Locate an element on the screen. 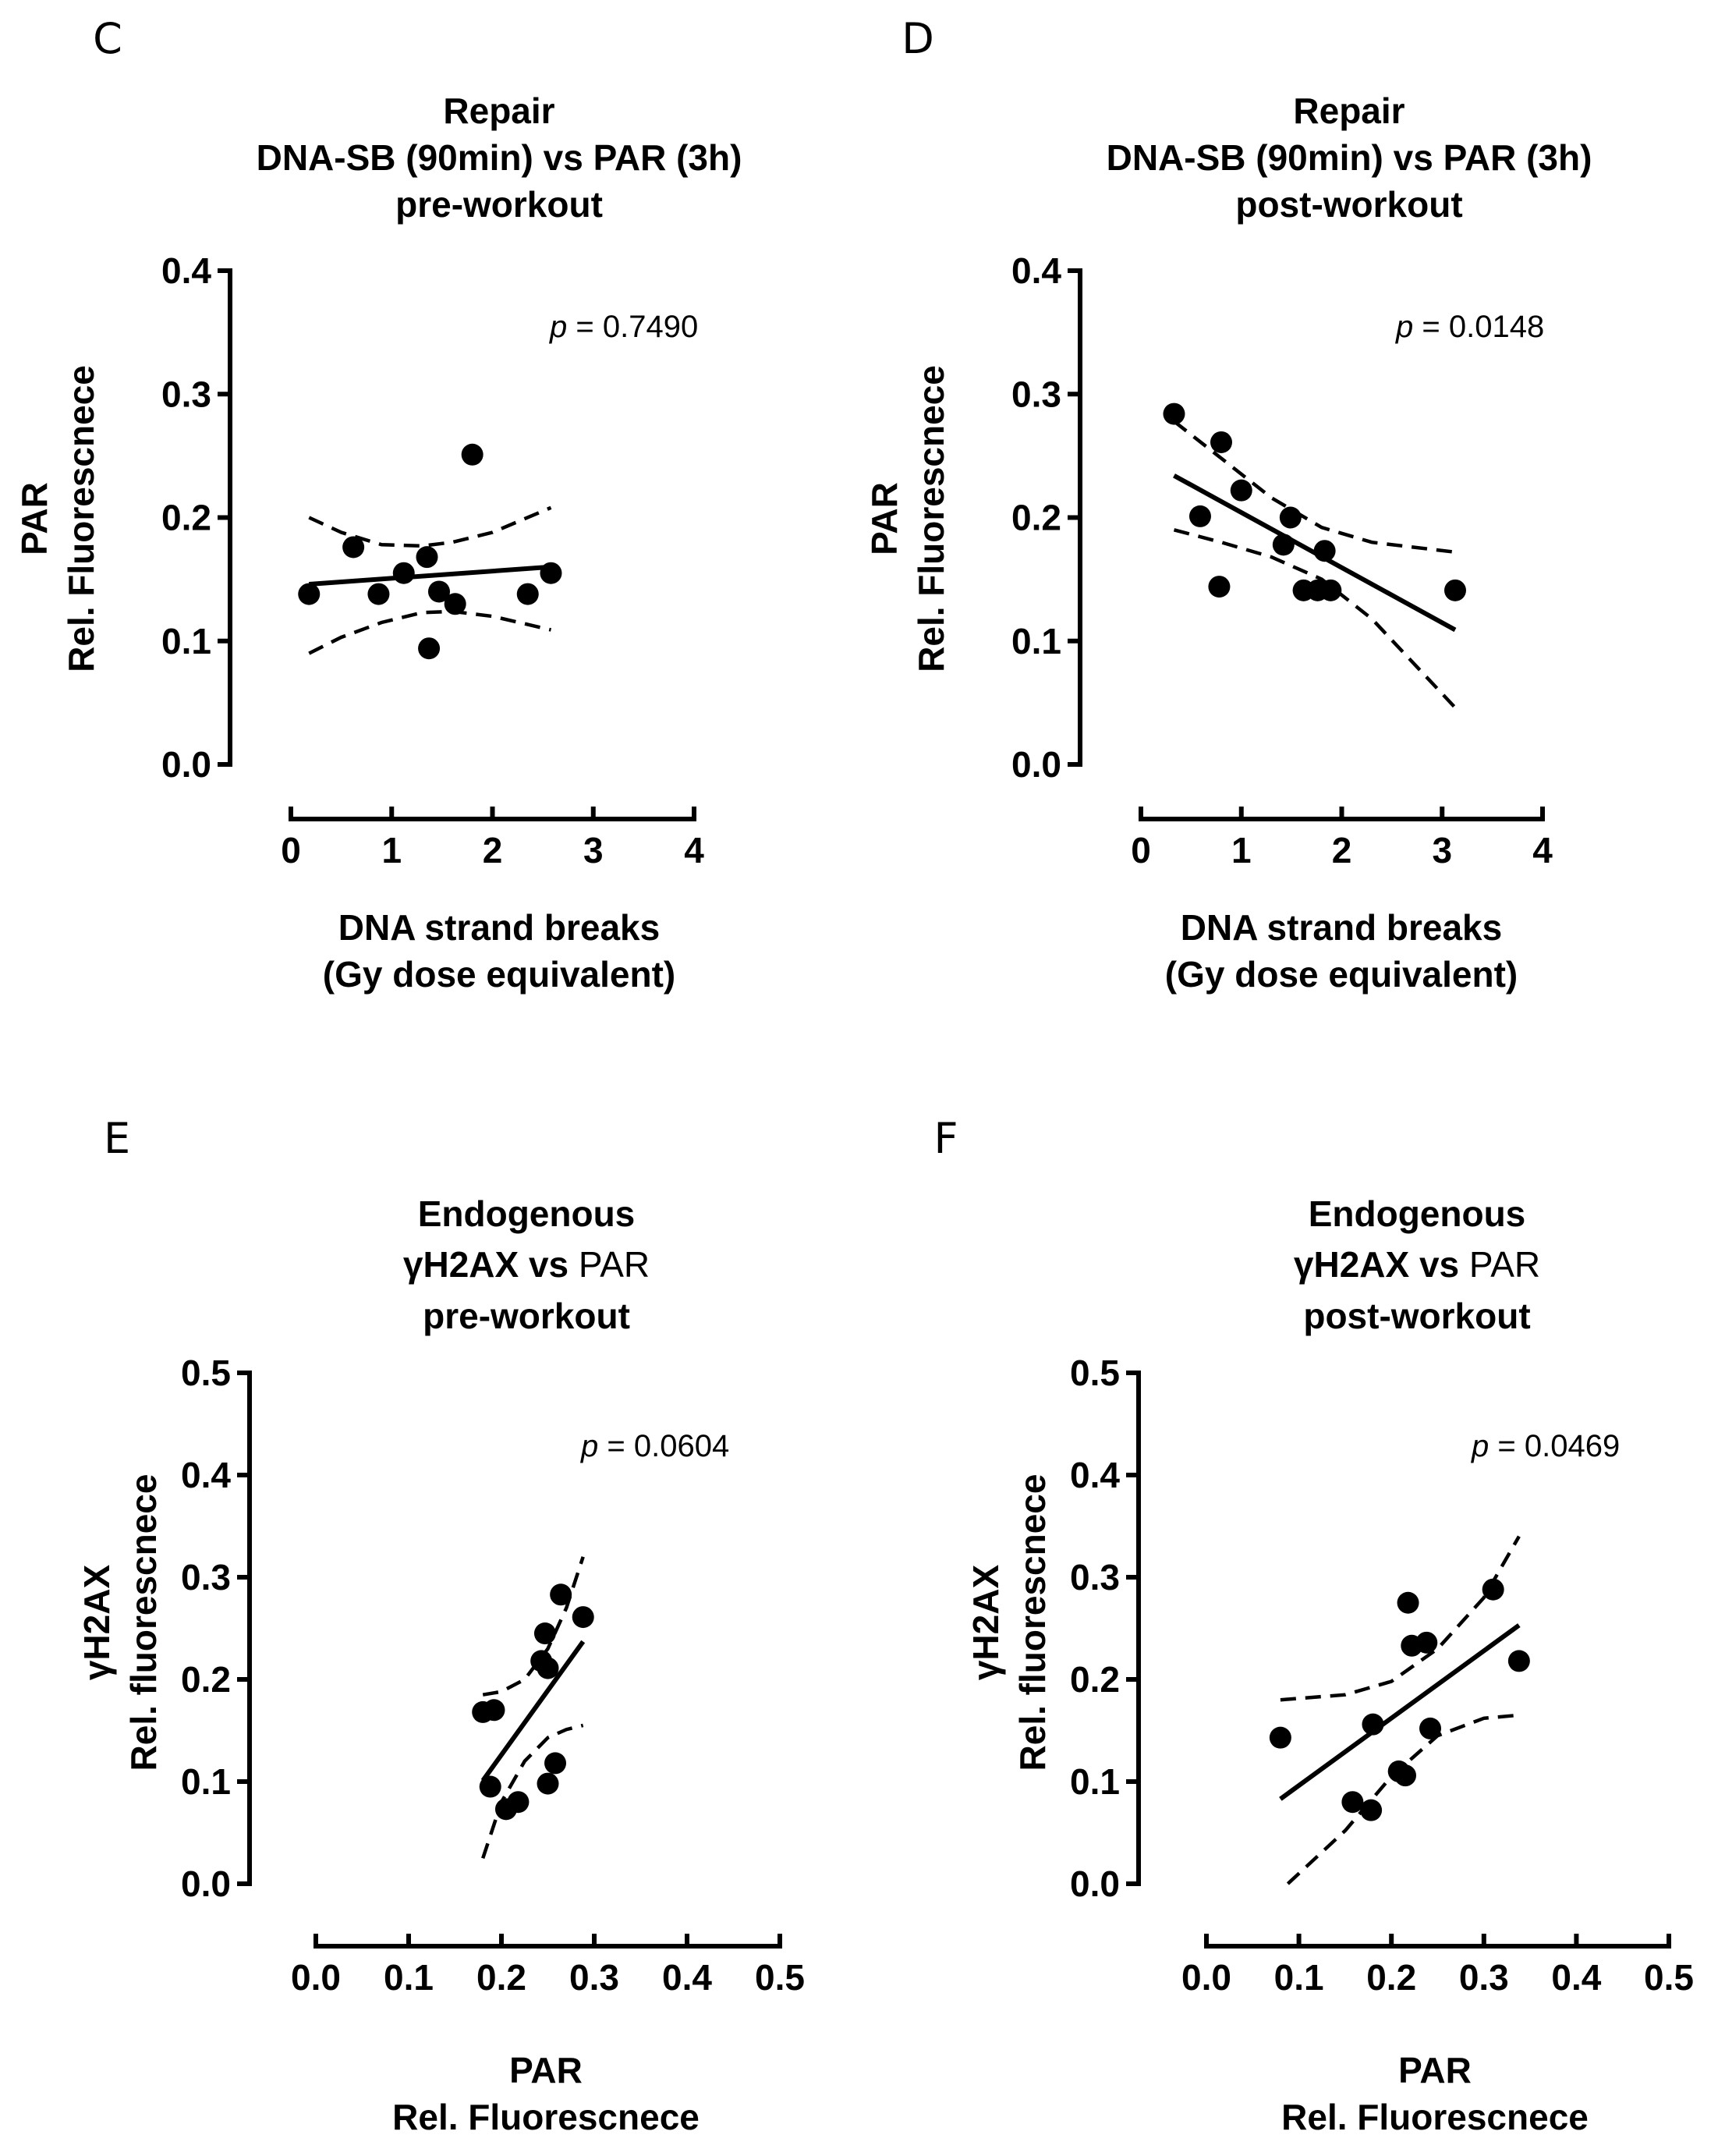  x-tick-label: 1 is located at coordinates (1241, 851).